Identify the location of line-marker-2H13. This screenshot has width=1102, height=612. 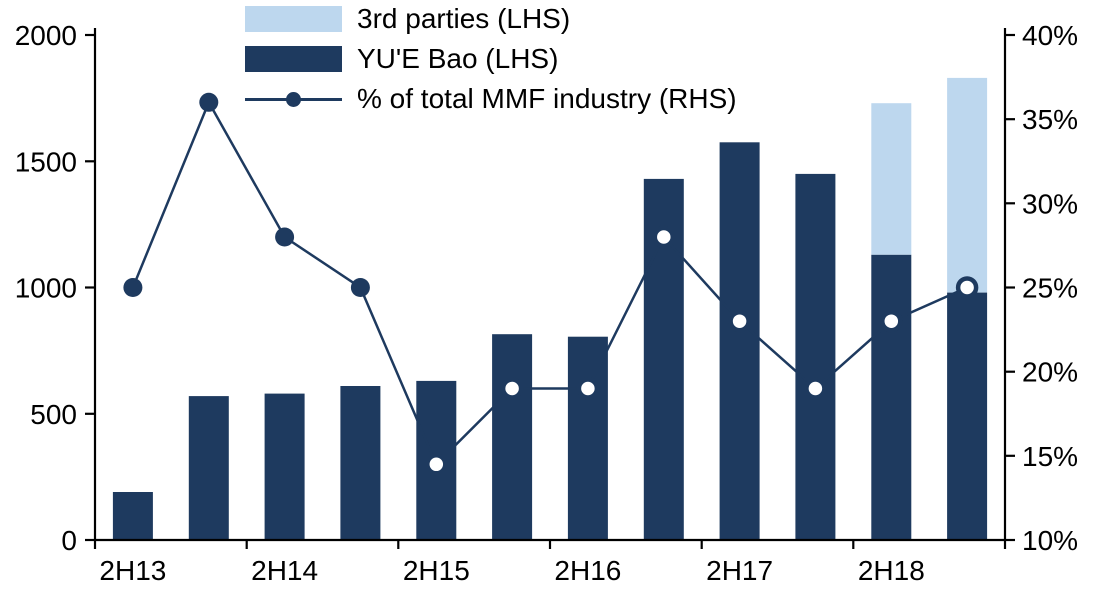
(133, 287).